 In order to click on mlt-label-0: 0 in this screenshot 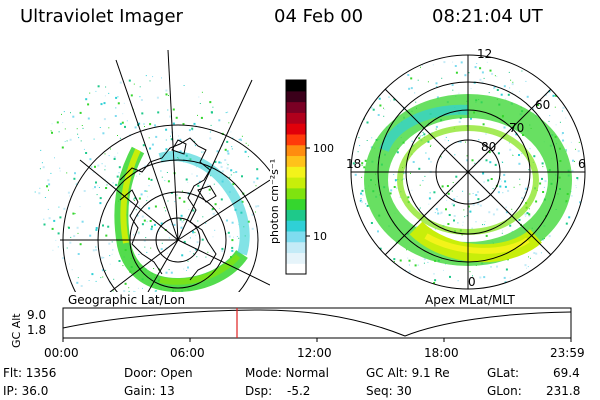, I will do `click(472, 282)`.